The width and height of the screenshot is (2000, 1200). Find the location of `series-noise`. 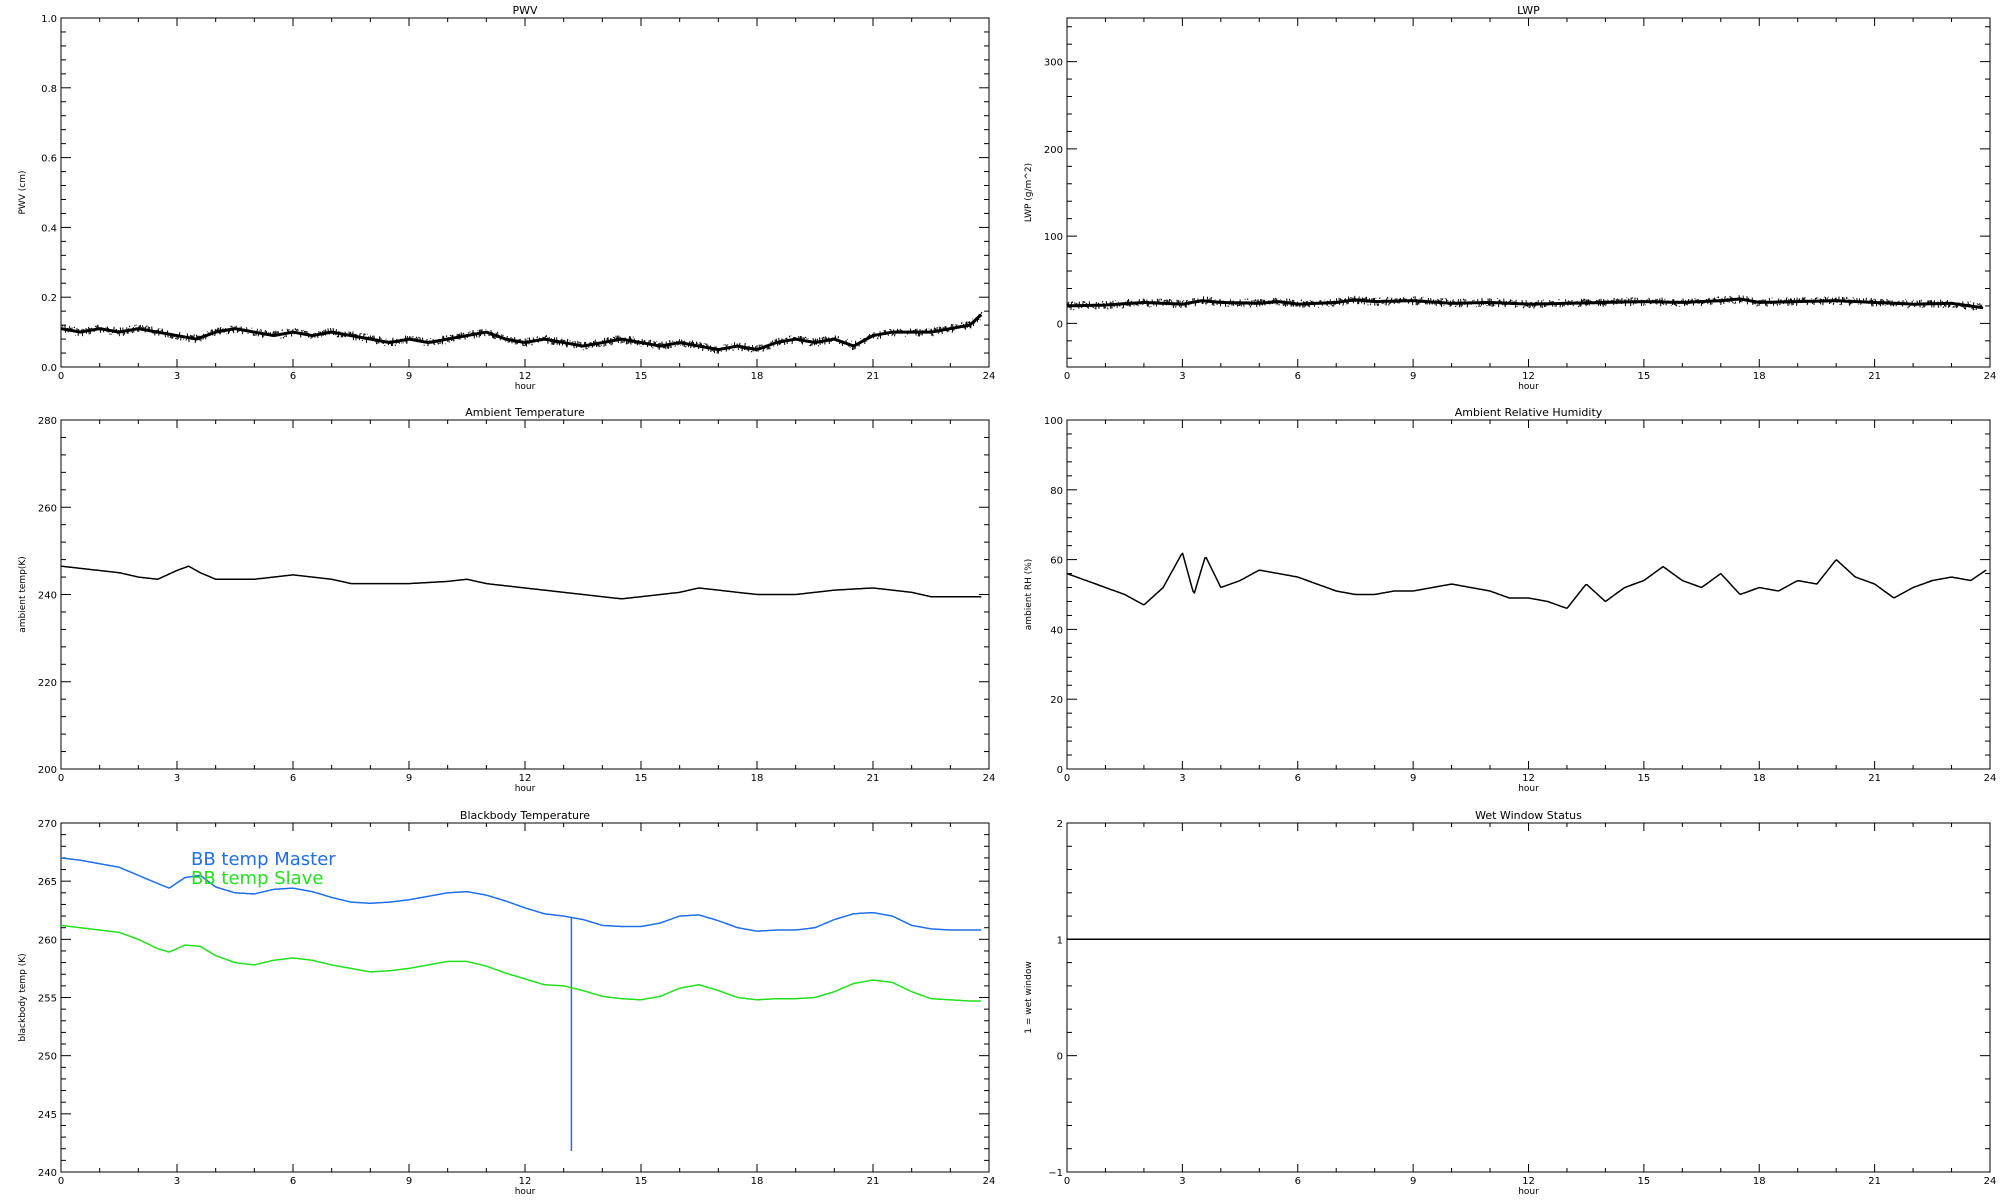

series-noise is located at coordinates (522, 332).